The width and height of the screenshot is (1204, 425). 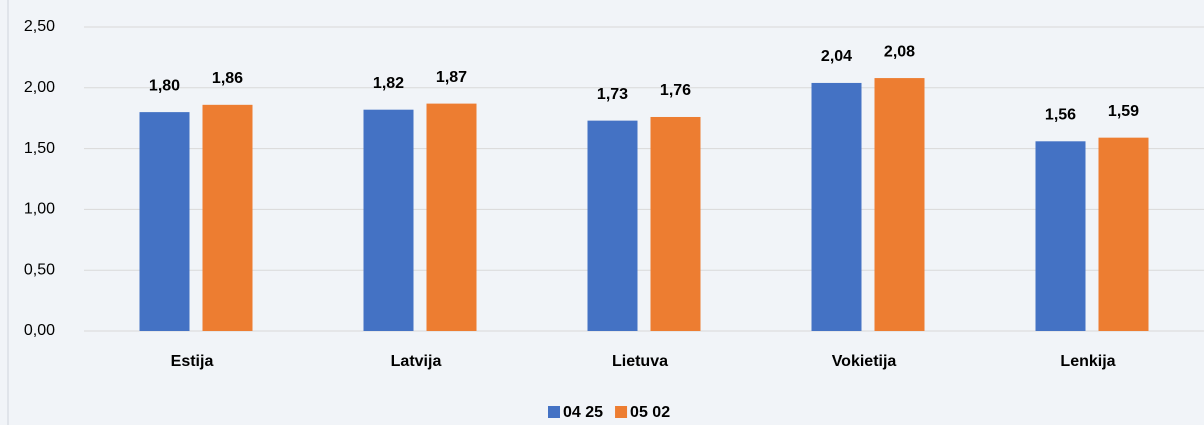 I want to click on y-tick-label: 1,00, so click(x=39, y=209).